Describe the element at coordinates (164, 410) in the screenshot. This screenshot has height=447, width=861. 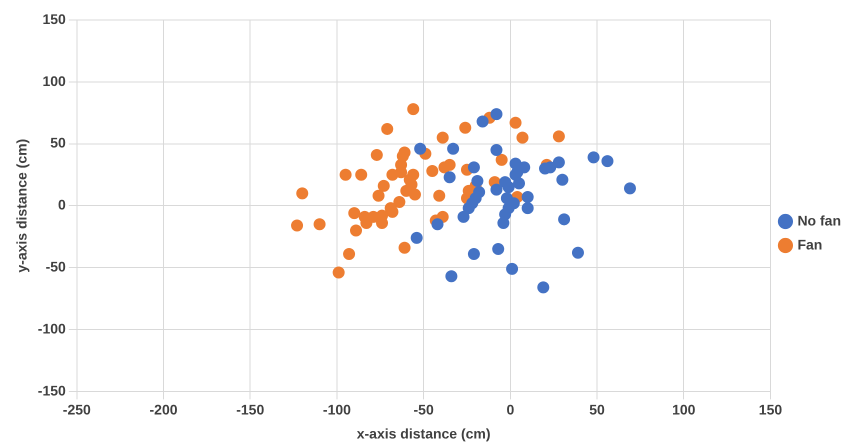
I see `x-tick-label: -200` at that location.